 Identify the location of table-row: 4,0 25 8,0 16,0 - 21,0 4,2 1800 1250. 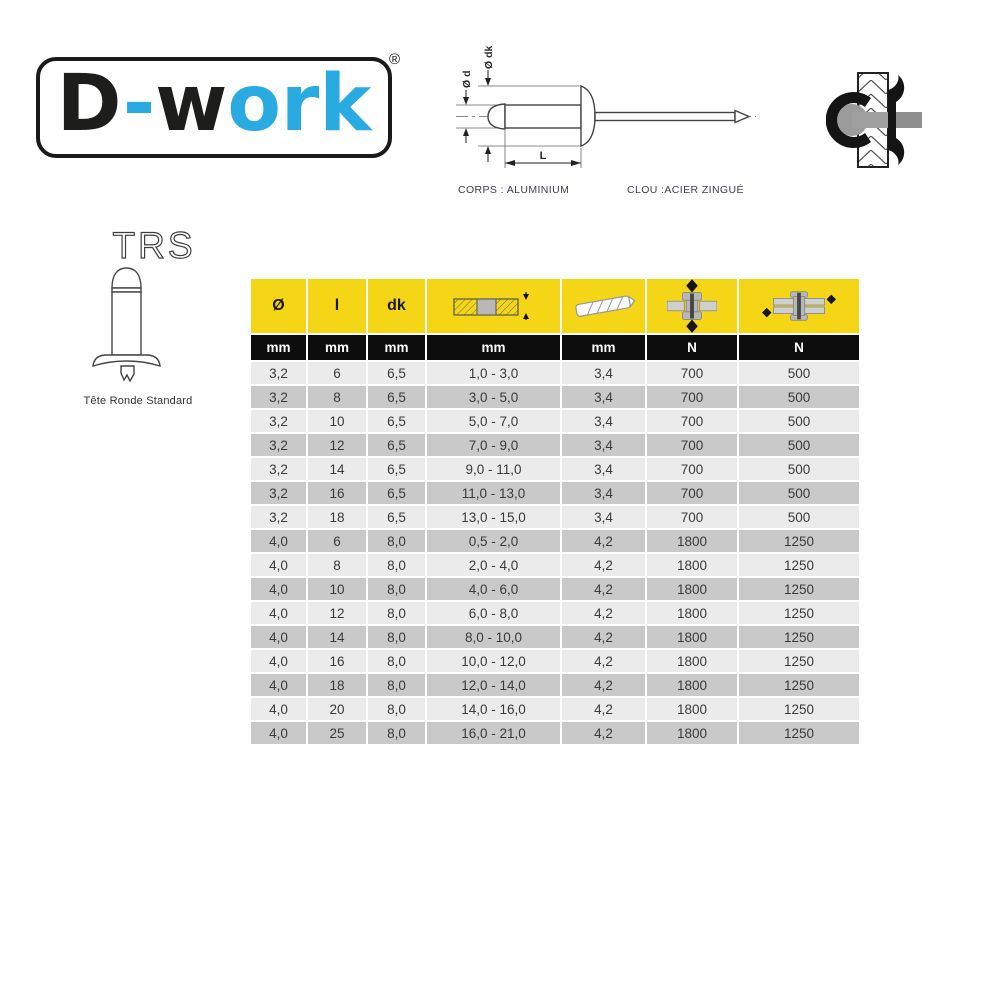
(555, 733).